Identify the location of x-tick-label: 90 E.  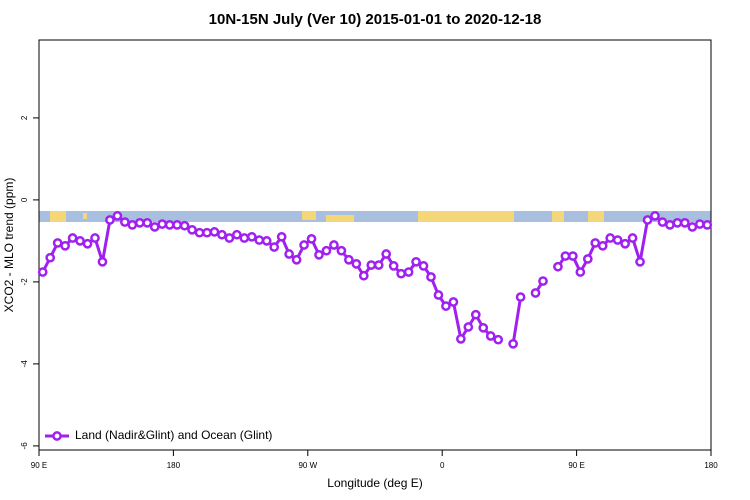
(39, 465).